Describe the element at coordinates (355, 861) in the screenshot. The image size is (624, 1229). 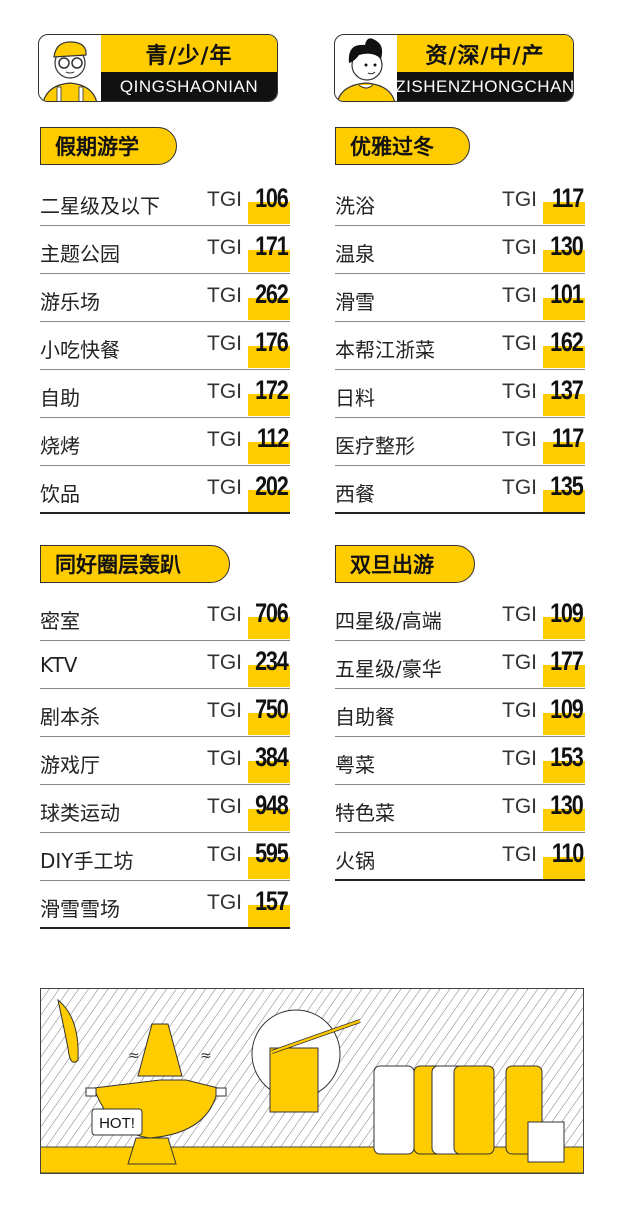
I see `item-label: 火锅` at that location.